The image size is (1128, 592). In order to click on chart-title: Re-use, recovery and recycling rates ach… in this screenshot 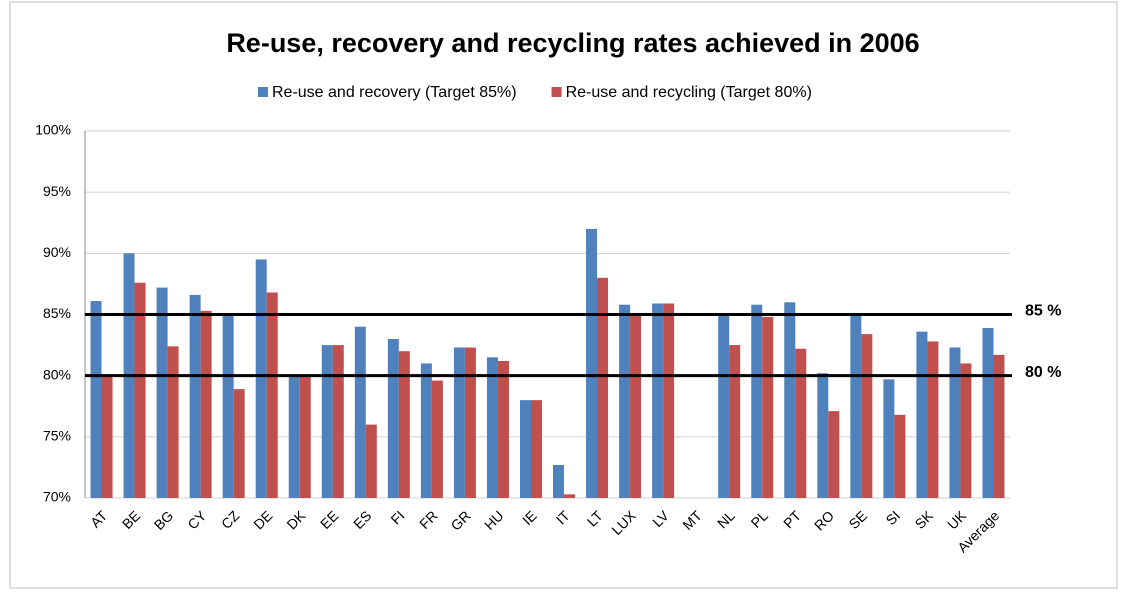, I will do `click(572, 43)`.